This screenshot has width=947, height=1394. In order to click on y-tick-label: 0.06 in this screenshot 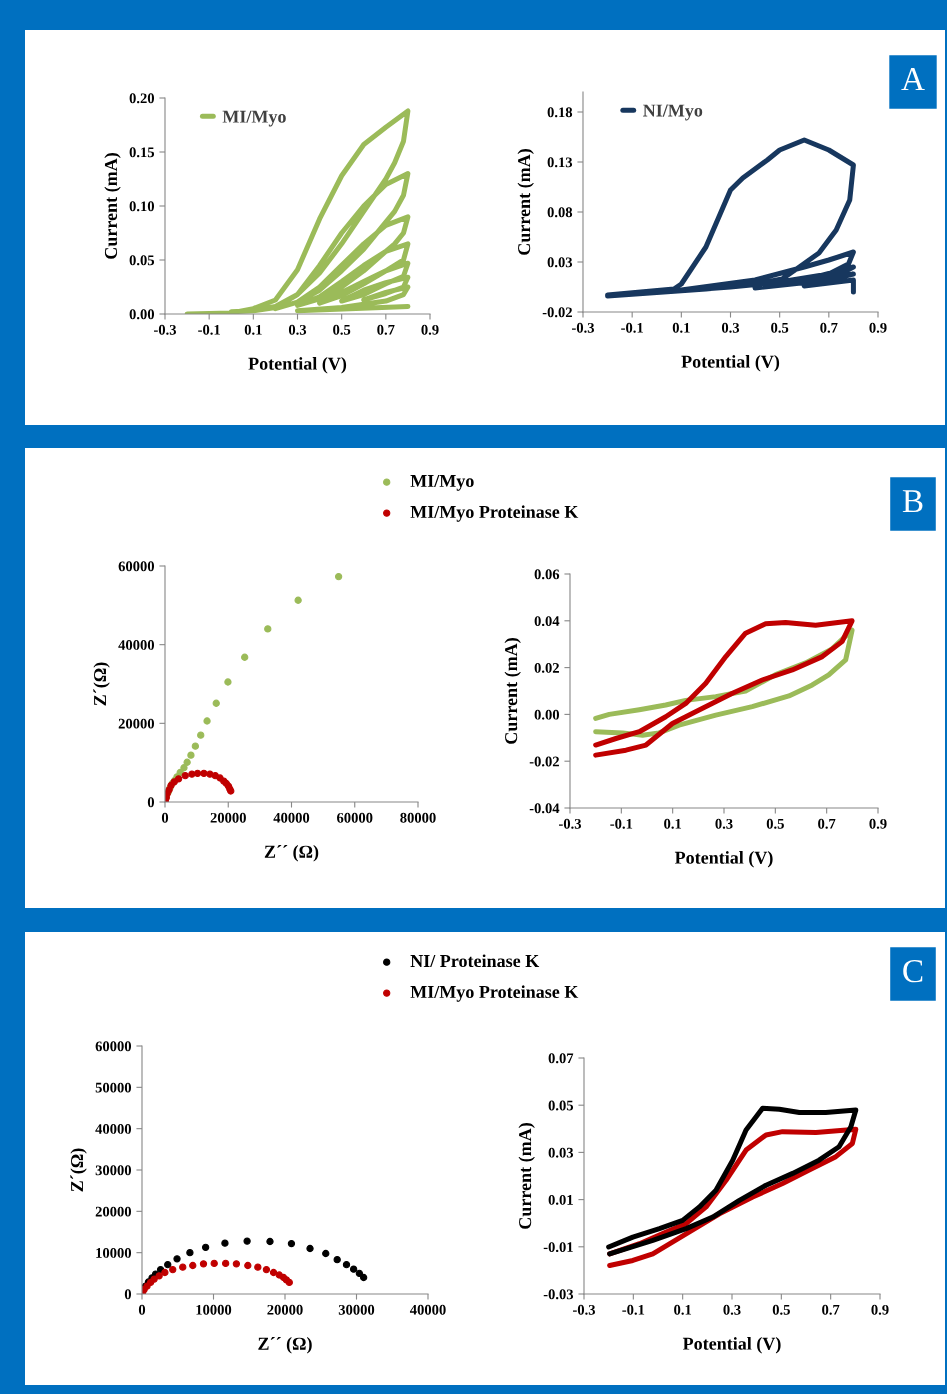, I will do `click(547, 574)`.